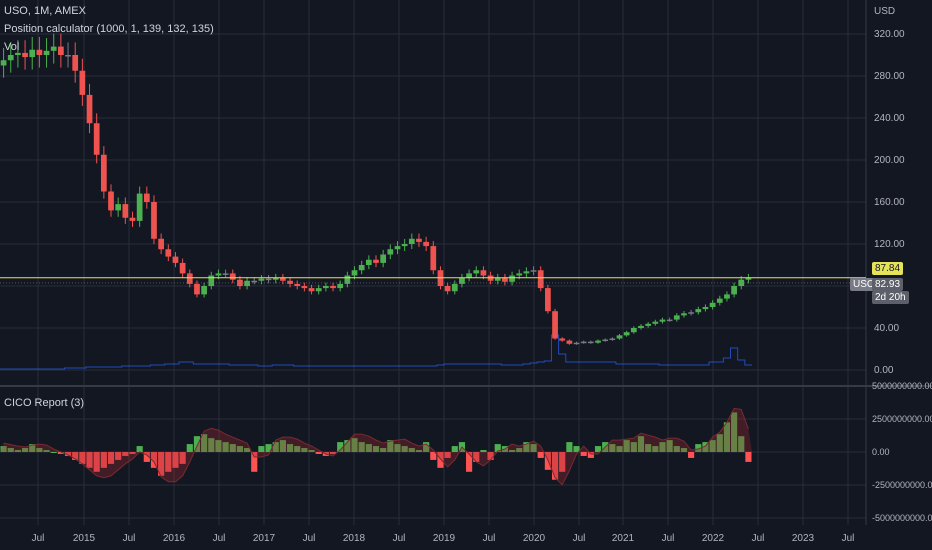  What do you see at coordinates (902, 386) in the screenshot?
I see `osc-tick-label: 5000000000.00` at bounding box center [902, 386].